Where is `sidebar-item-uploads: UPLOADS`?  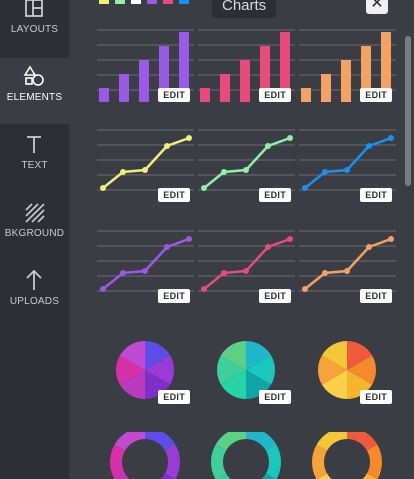 sidebar-item-uploads: UPLOADS is located at coordinates (34, 295).